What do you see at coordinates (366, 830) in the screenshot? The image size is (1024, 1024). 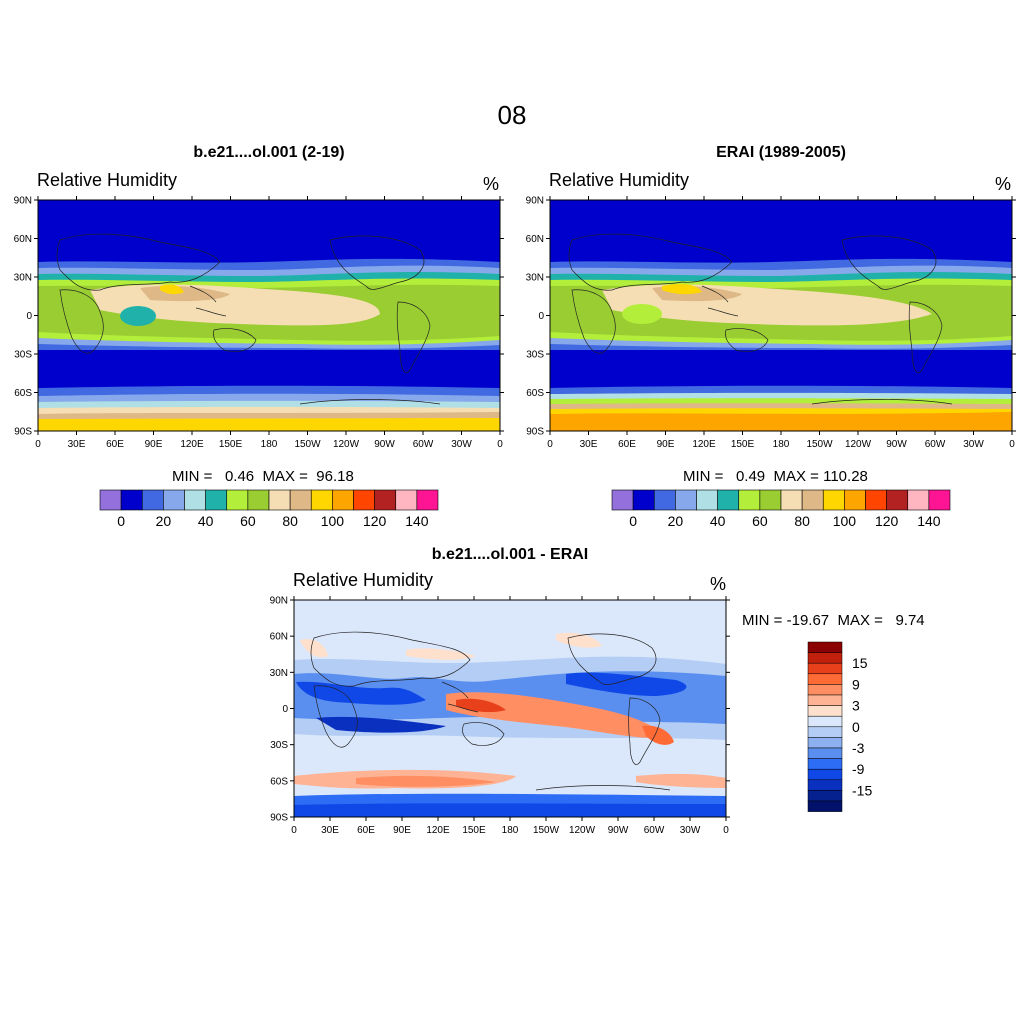 I see `x-tick-label: 60E` at bounding box center [366, 830].